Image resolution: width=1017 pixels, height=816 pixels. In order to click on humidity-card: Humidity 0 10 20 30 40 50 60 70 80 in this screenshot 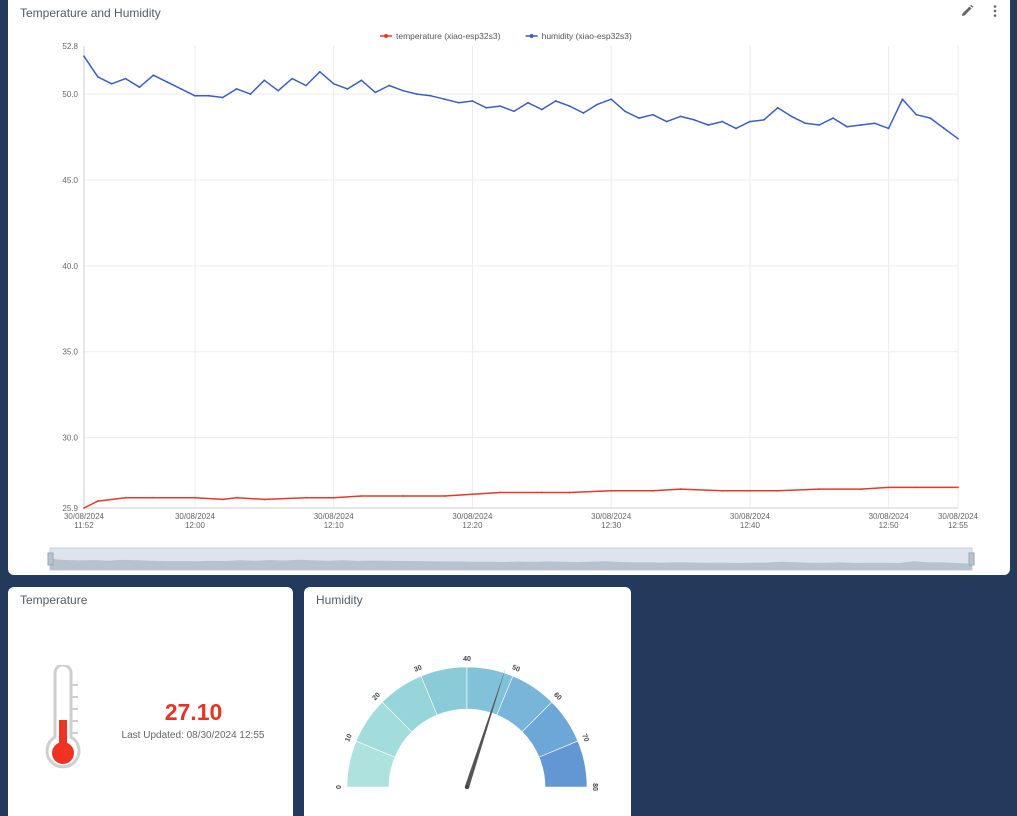, I will do `click(467, 701)`.